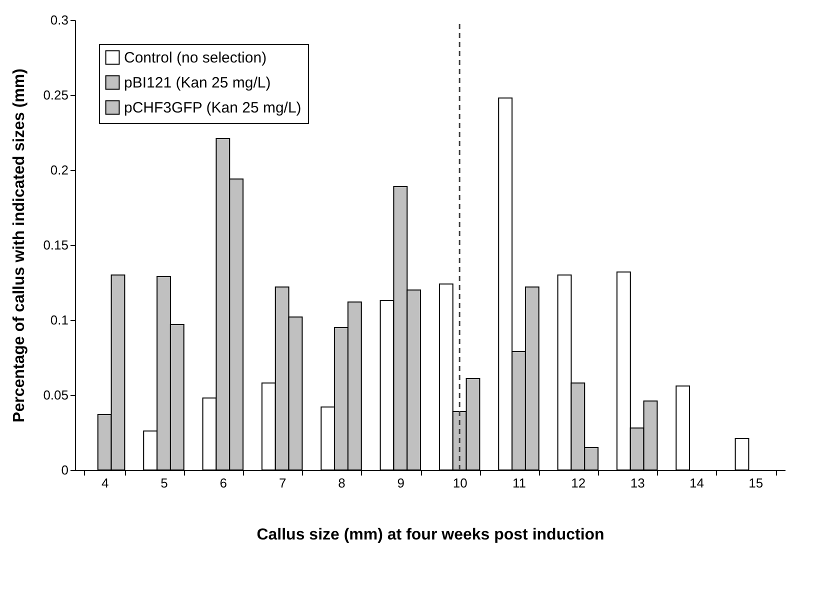 This screenshot has height=614, width=832. Describe the element at coordinates (64, 470) in the screenshot. I see `y-tick-label: 0` at that location.